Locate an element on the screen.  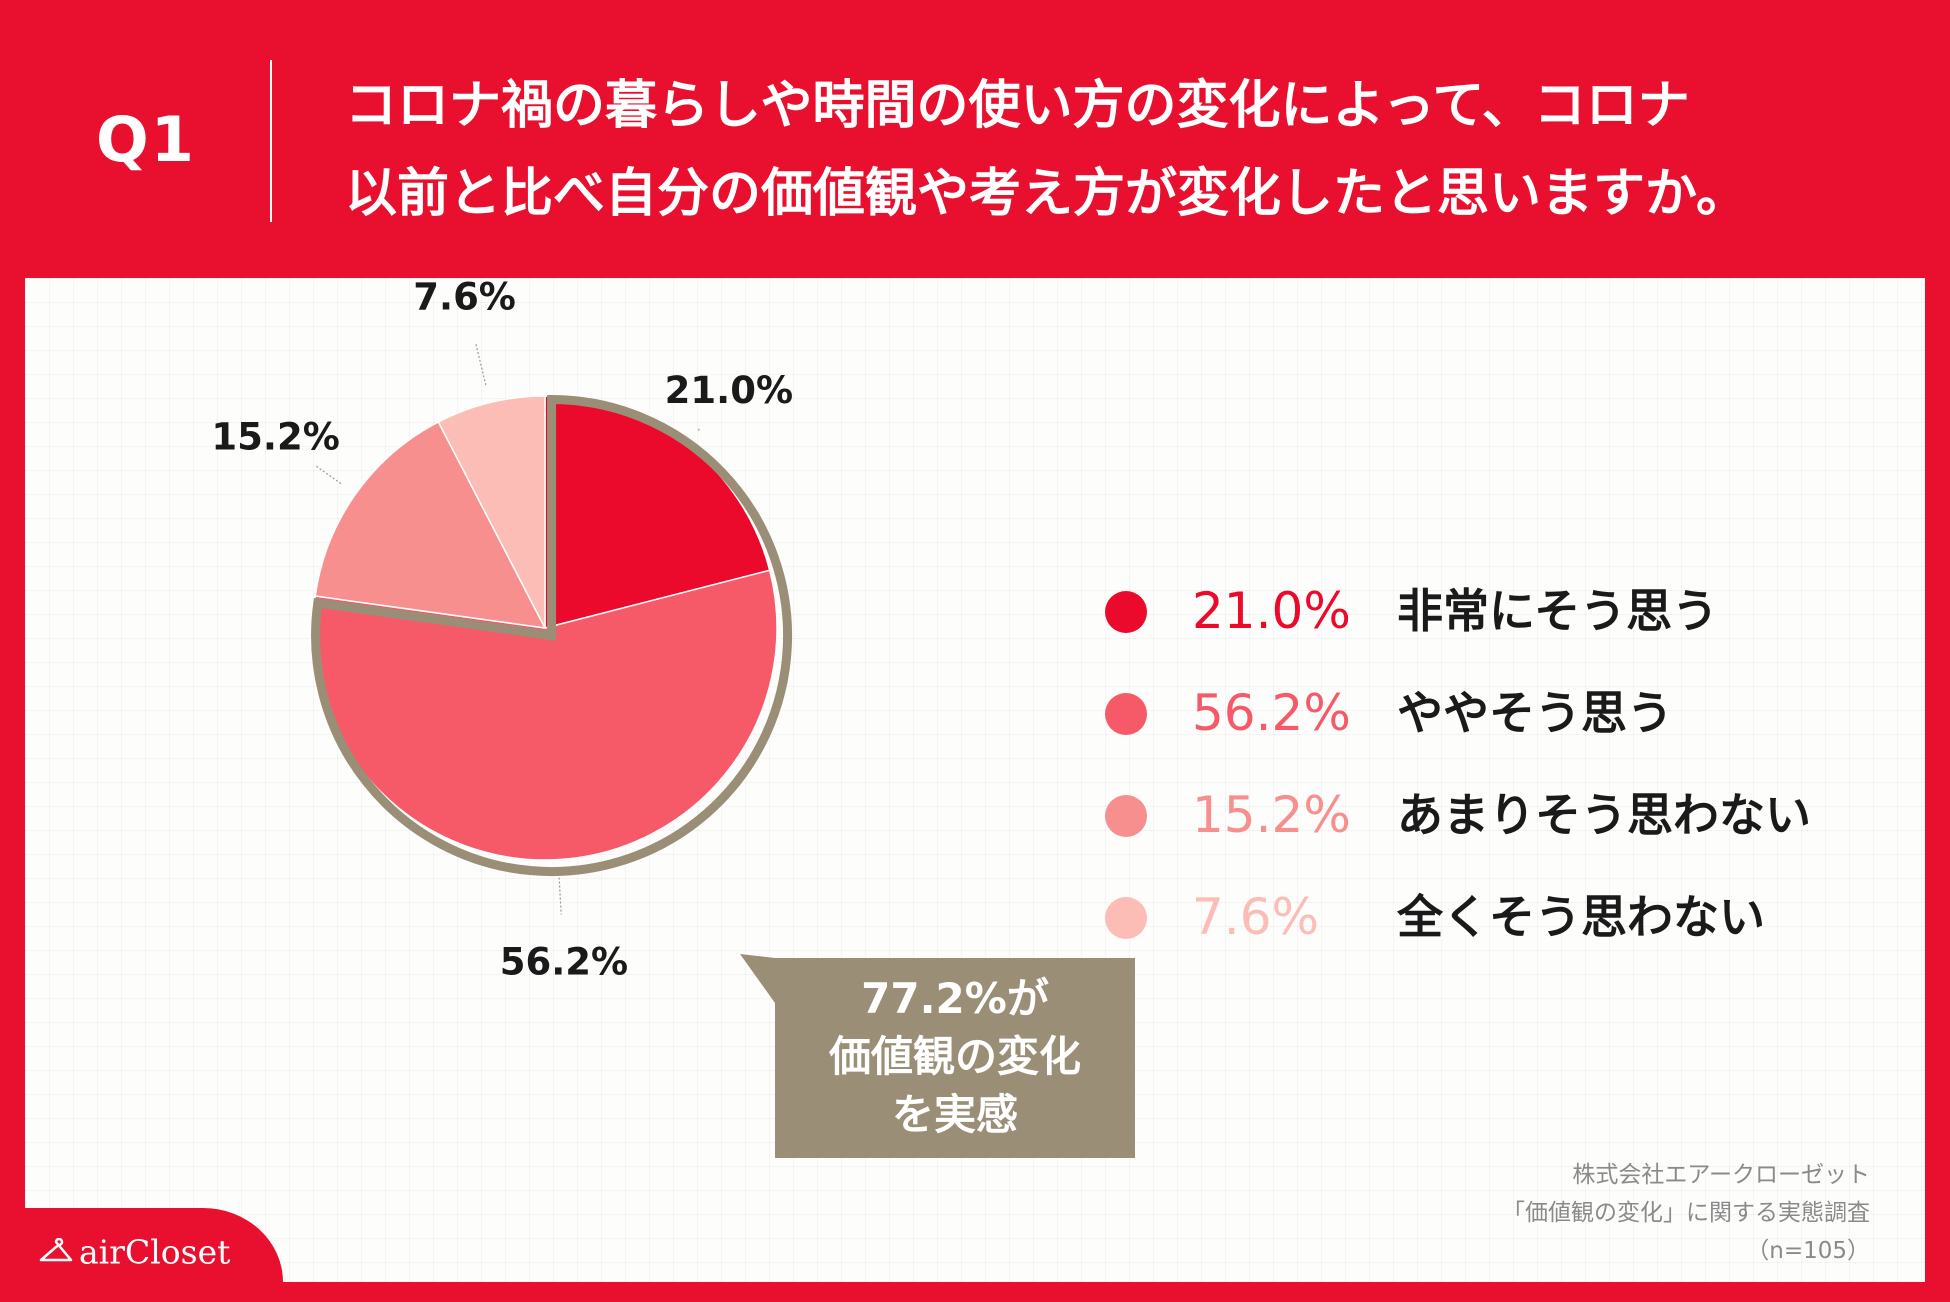
source-sample-size: （n=105） is located at coordinates (1808, 1251).